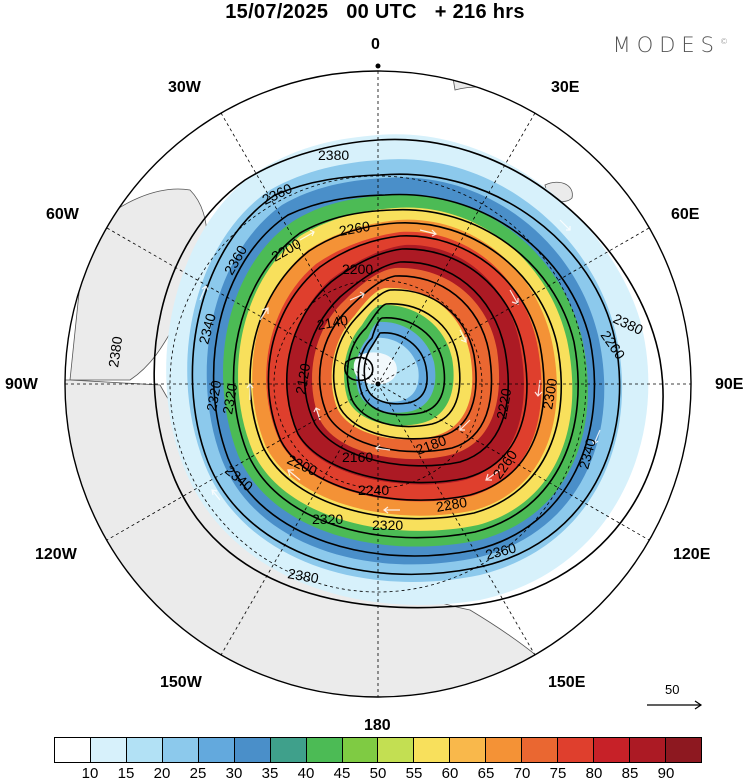 The image size is (750, 783). What do you see at coordinates (729, 384) in the screenshot?
I see `lon-label-90e: 90E` at bounding box center [729, 384].